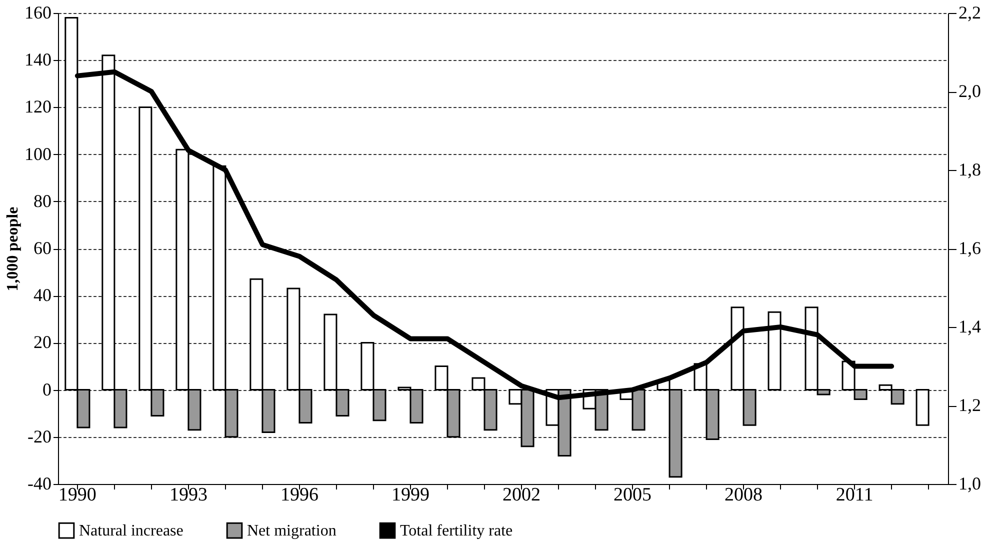 This screenshot has height=549, width=993. Describe the element at coordinates (969, 12) in the screenshot. I see `y2-tick-label: 2,2` at that location.